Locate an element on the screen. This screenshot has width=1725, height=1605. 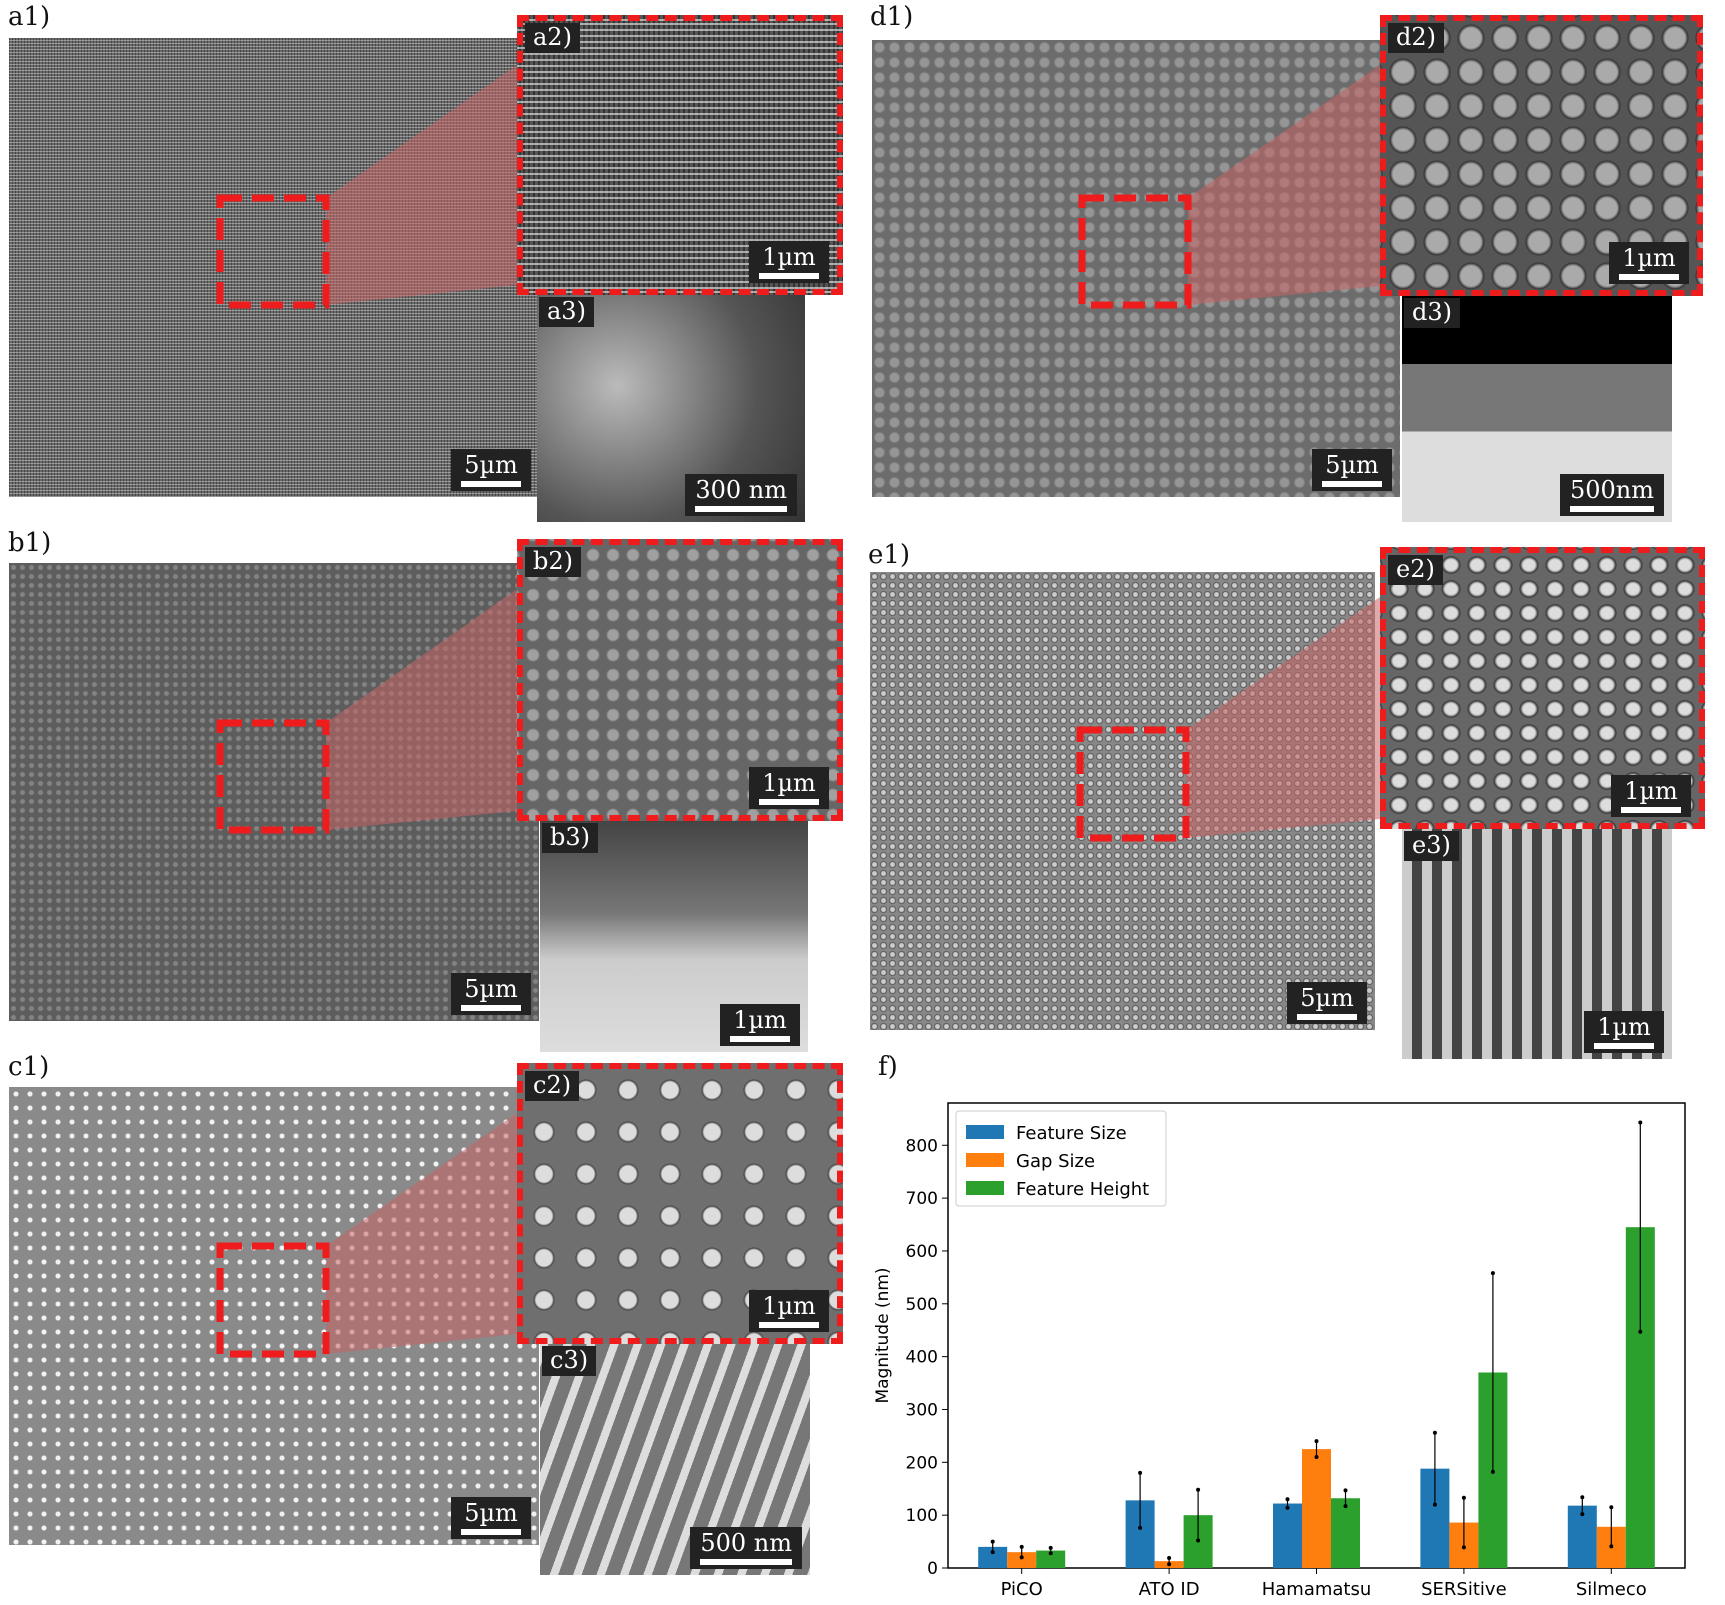
scale-bar-b3: 1µm is located at coordinates (760, 1025).